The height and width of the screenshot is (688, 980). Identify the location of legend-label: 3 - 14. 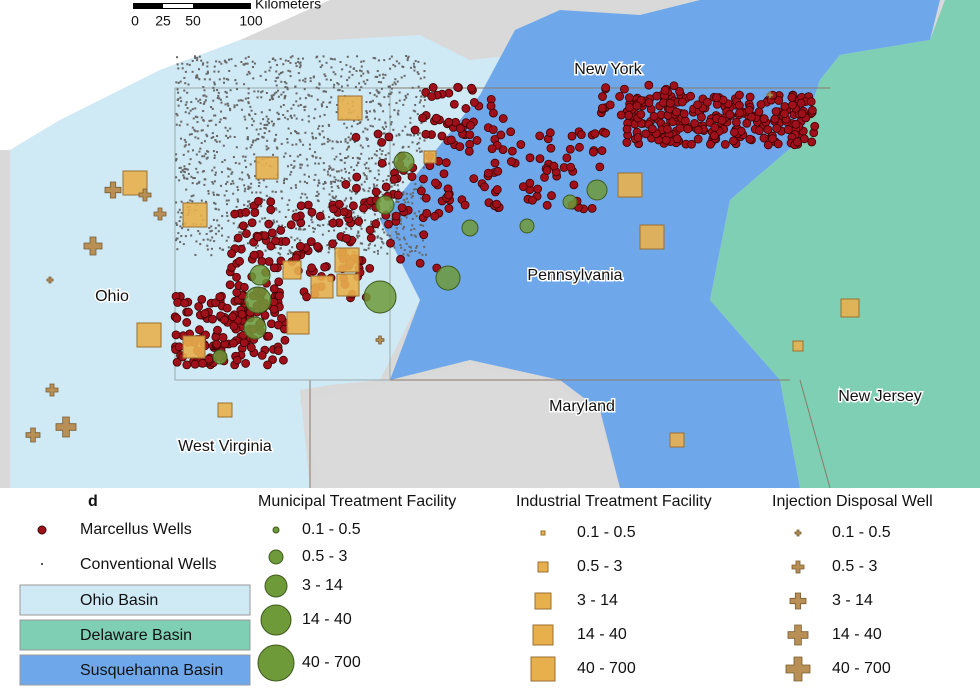
(597, 600).